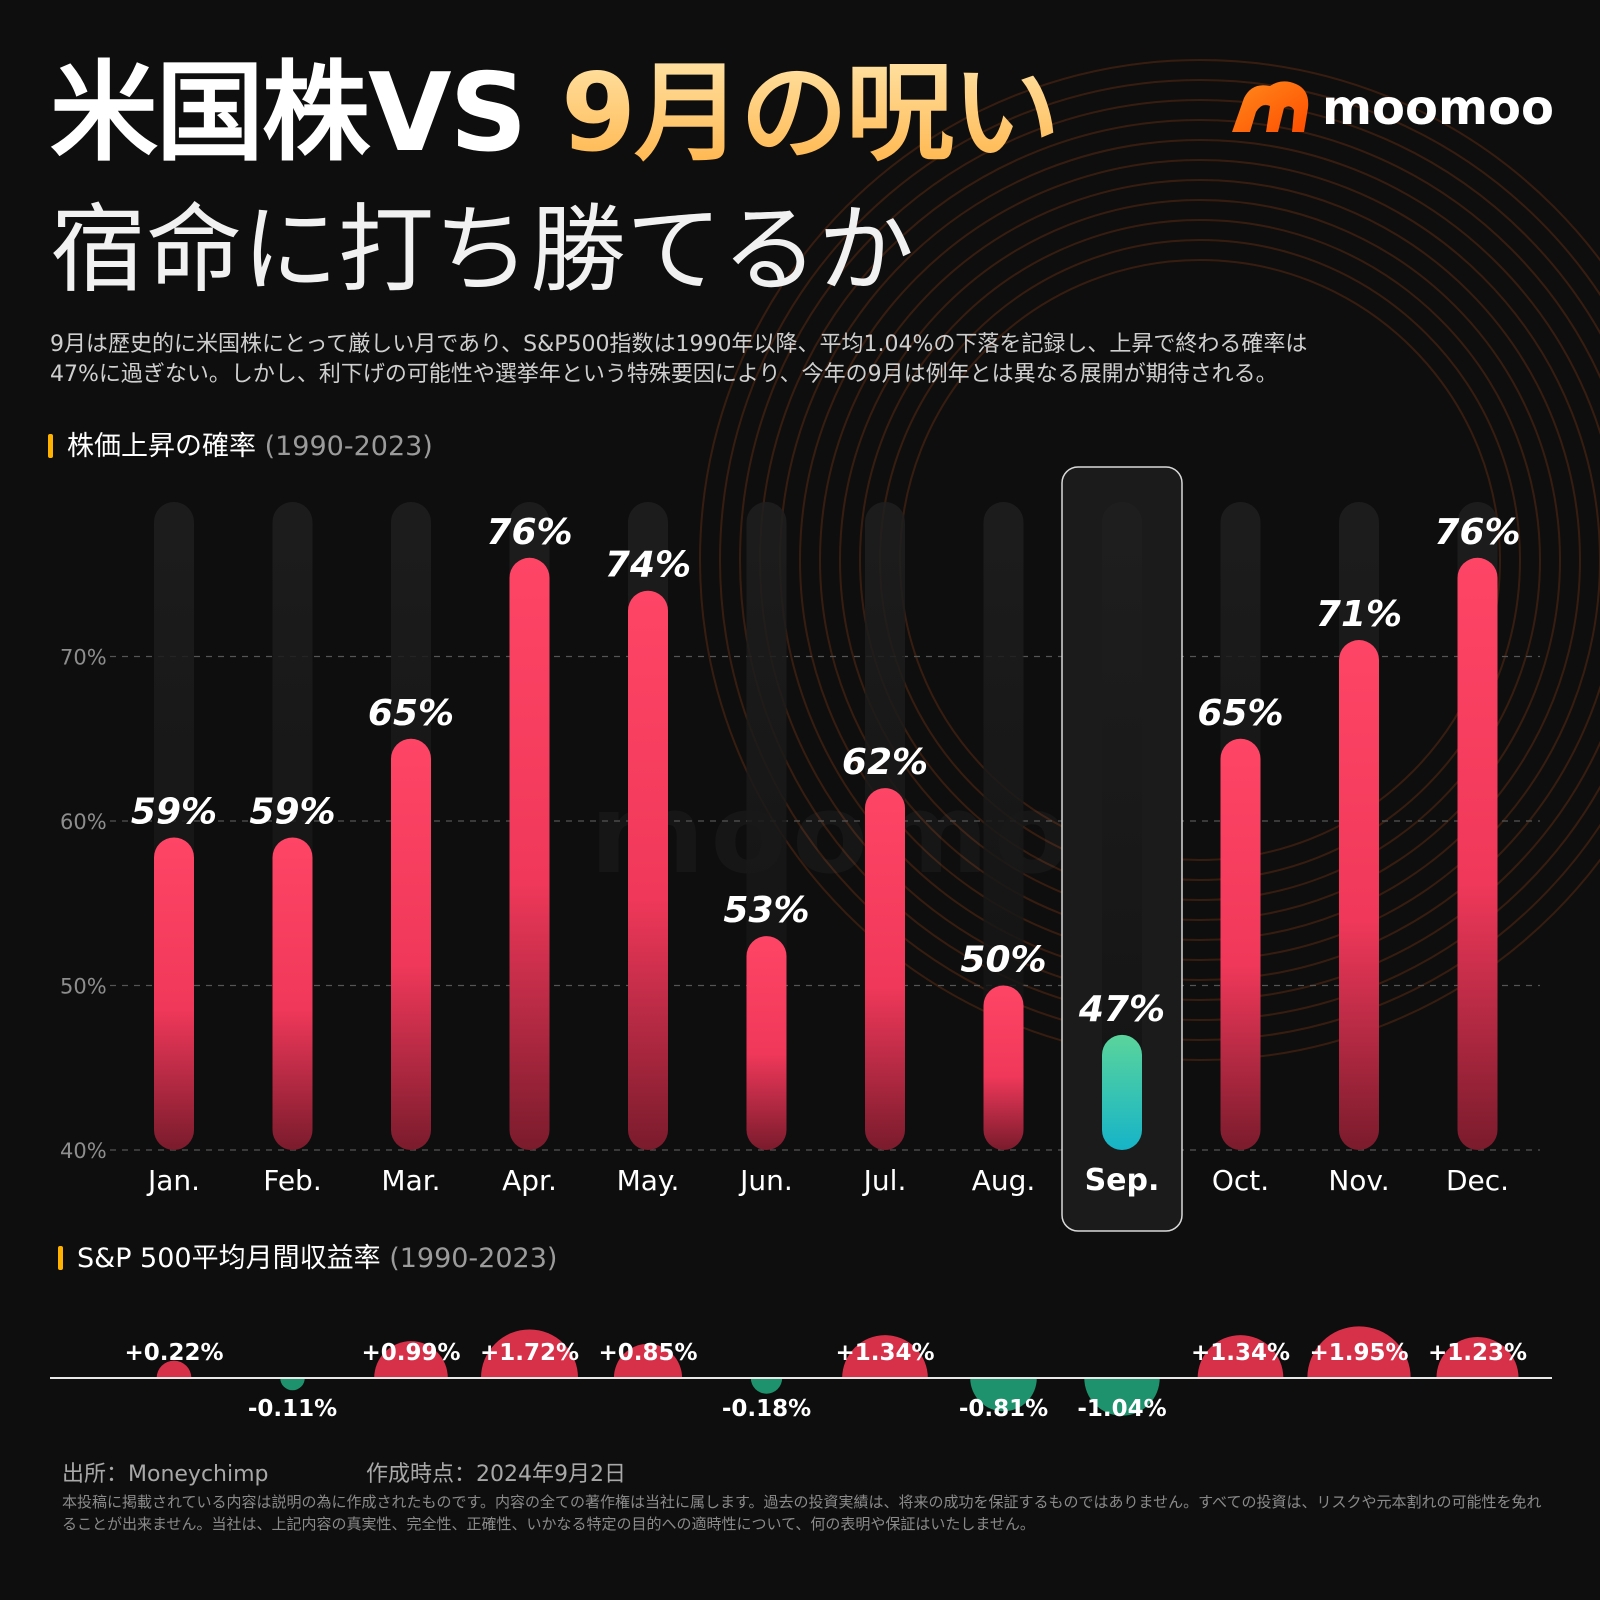 This screenshot has width=1600, height=1600. What do you see at coordinates (1477, 1353) in the screenshot?
I see `return-value-label: +1.23%` at bounding box center [1477, 1353].